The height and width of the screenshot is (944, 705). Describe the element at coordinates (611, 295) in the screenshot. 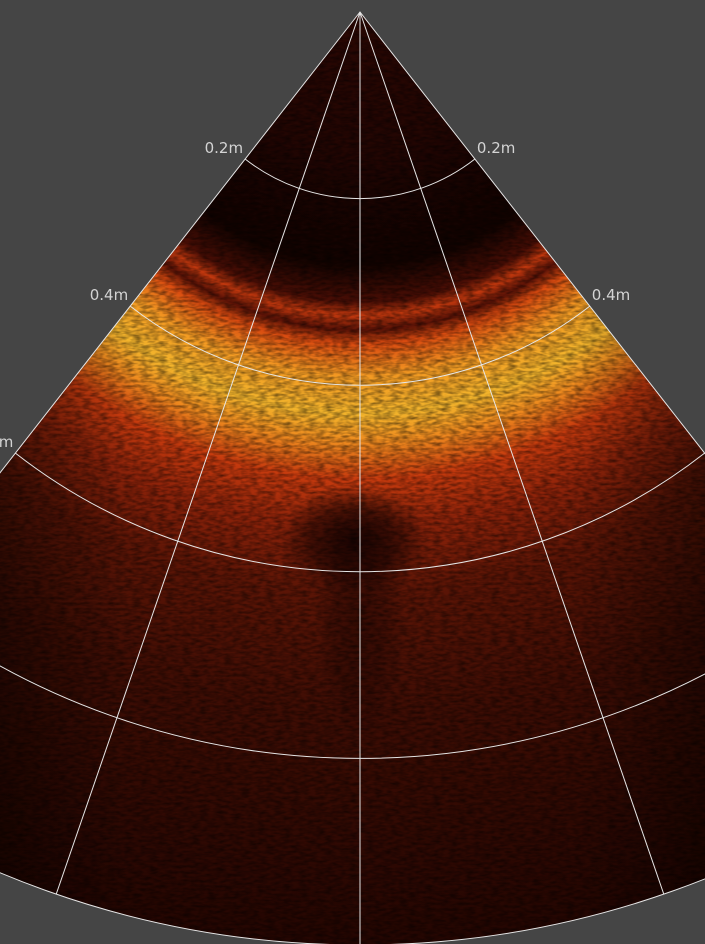

I see `range-label-right: 0.4m` at that location.